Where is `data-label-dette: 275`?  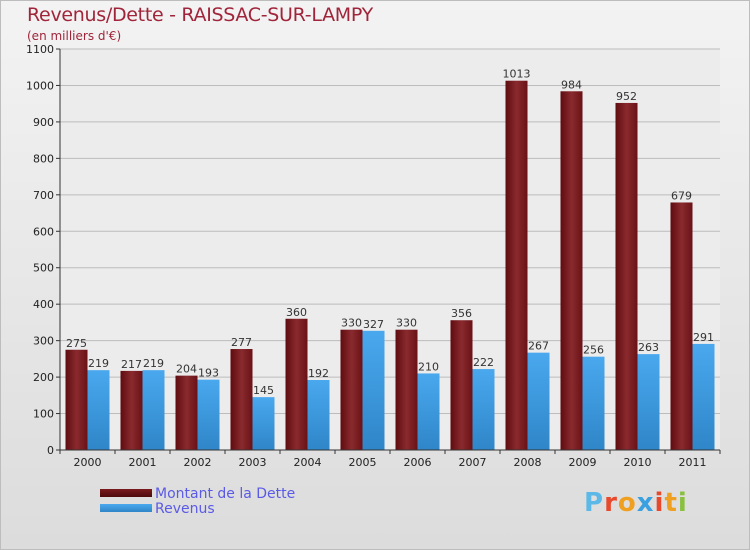
data-label-dette: 275 is located at coordinates (76, 343).